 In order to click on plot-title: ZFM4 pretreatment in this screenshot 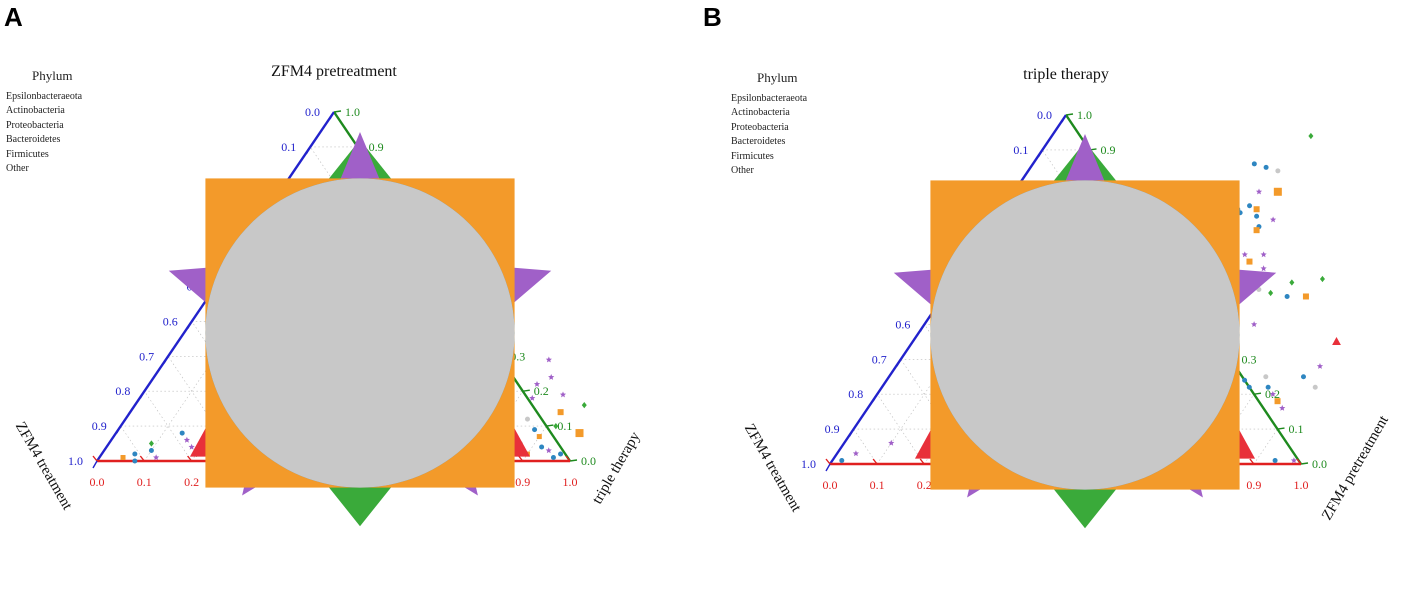, I will do `click(334, 71)`.